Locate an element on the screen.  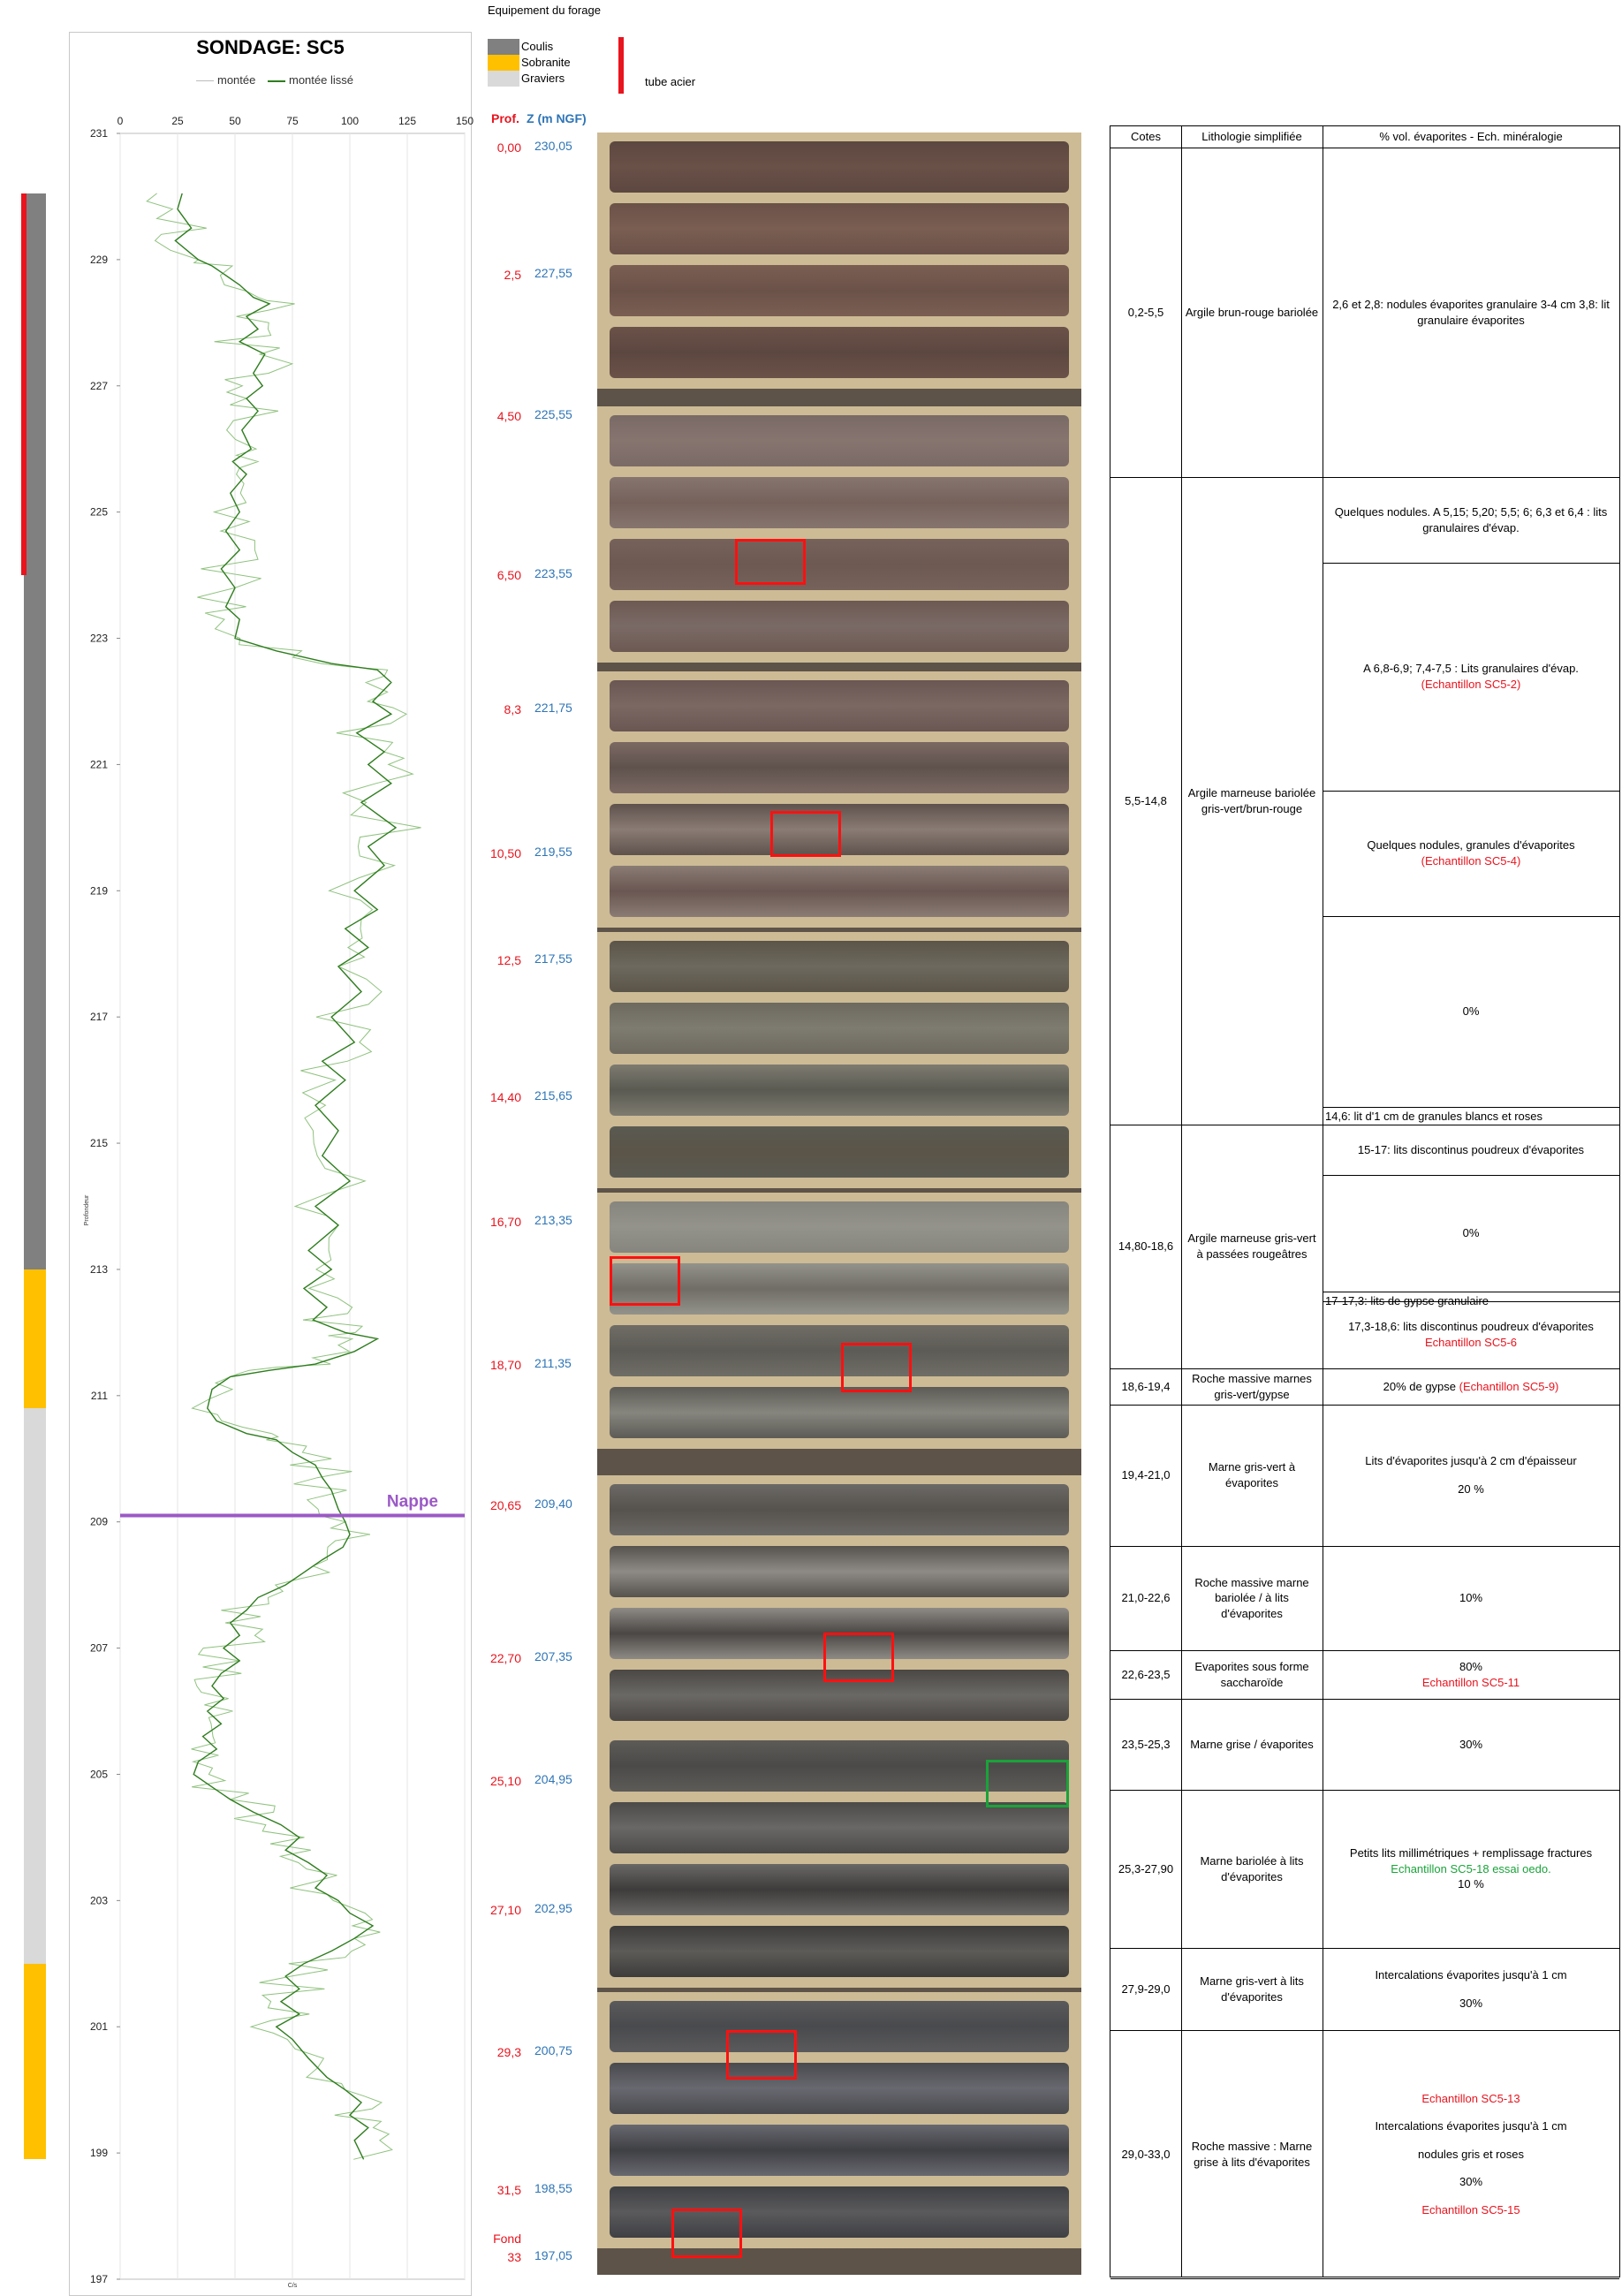
cotes-text: 18,6-19,4 is located at coordinates (1146, 1386).